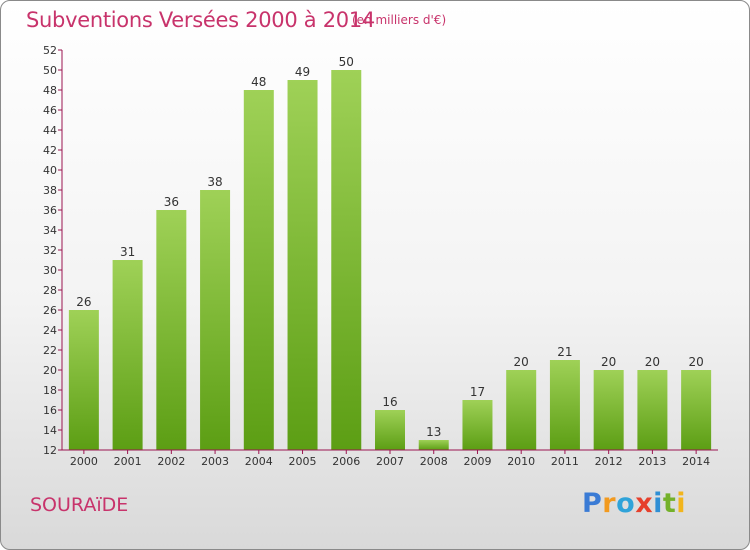  What do you see at coordinates (50, 390) in the screenshot?
I see `y-tick-label: 18` at bounding box center [50, 390].